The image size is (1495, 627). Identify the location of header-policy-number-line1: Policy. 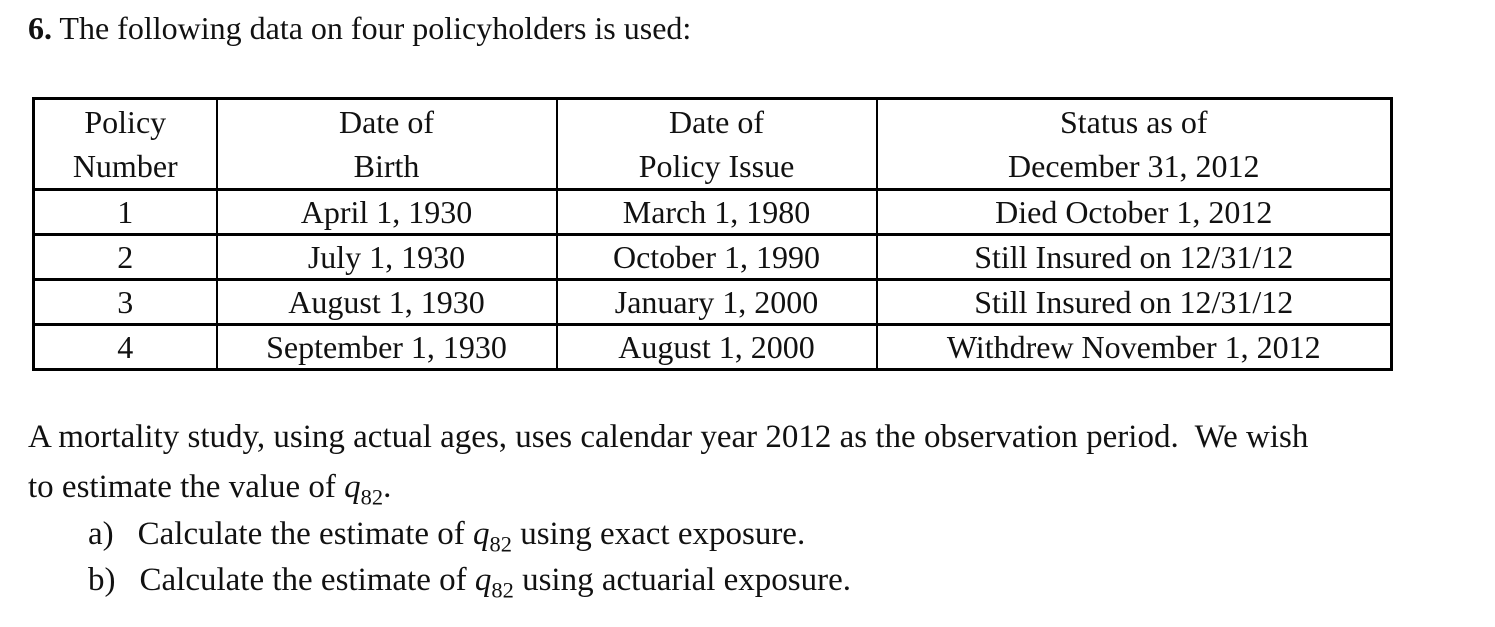
(125, 122).